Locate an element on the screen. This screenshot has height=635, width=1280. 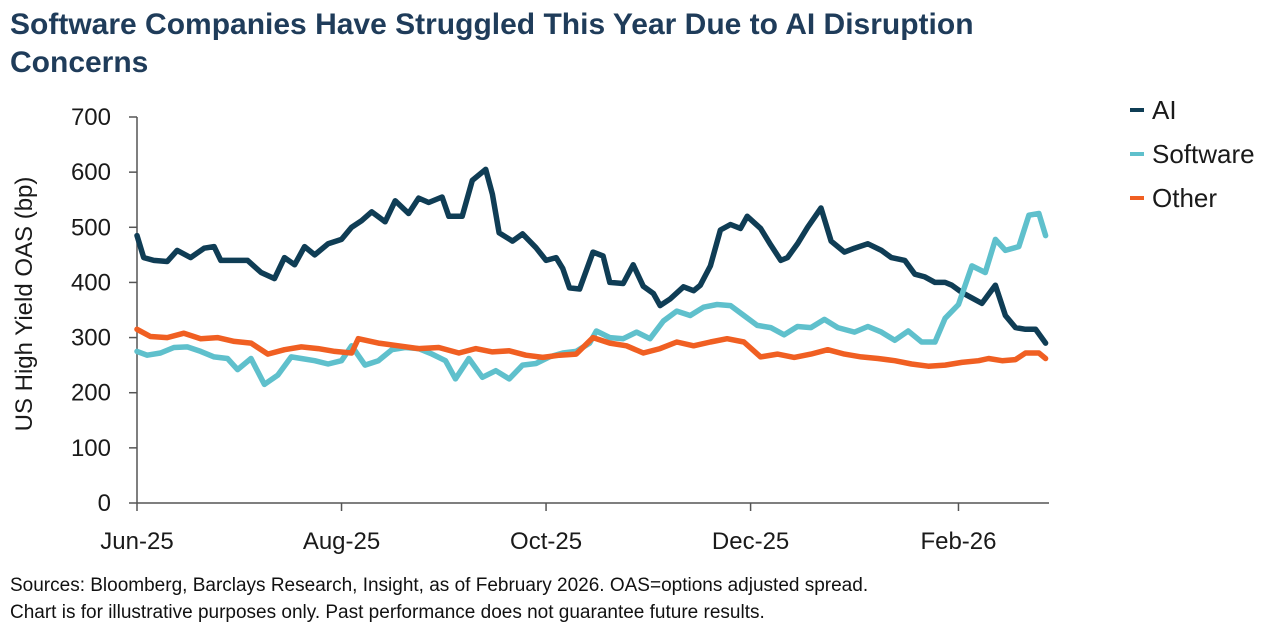
x-tick-label: Aug-25 is located at coordinates (341, 541).